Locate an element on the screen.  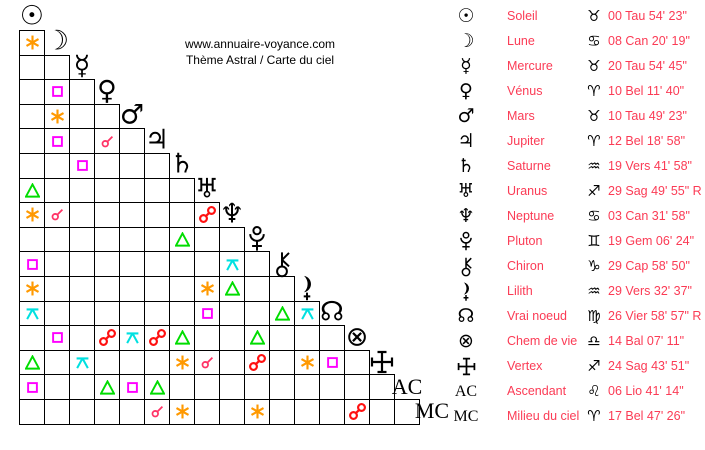
legend-position-value: 20 Tau 54' 45" is located at coordinates (647, 65).